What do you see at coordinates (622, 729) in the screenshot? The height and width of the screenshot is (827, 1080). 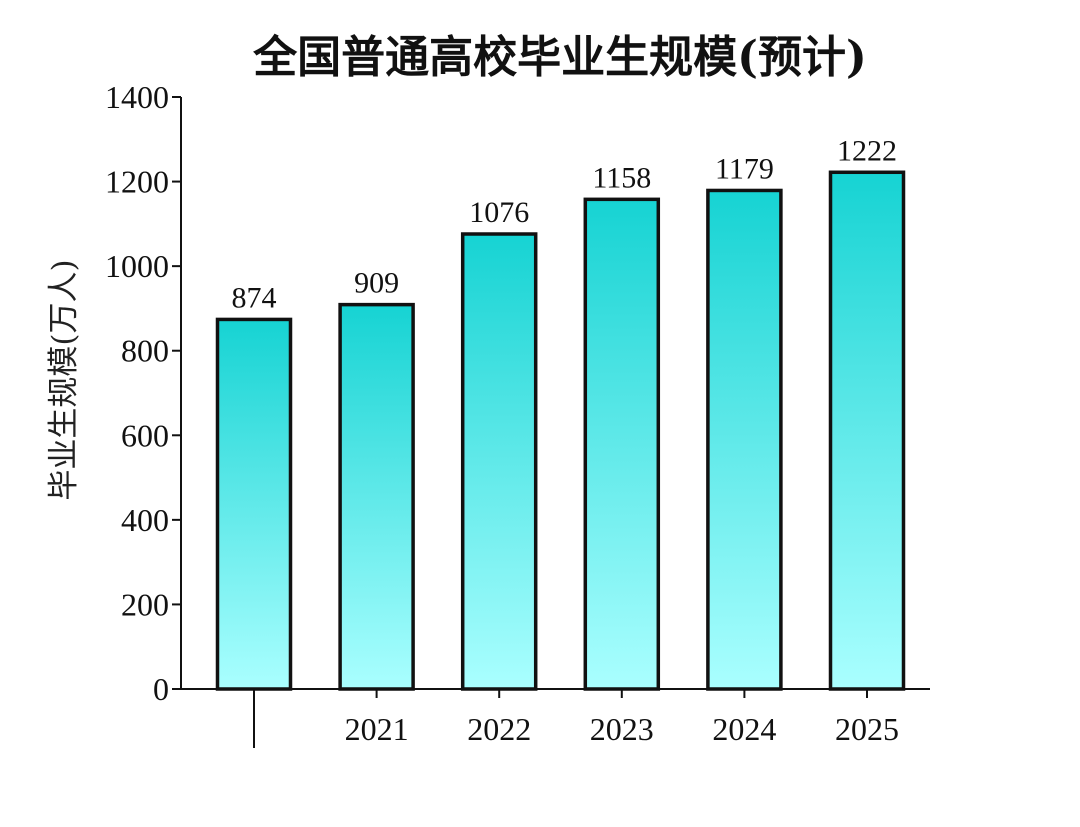 I see `x-tick-label: 2023` at bounding box center [622, 729].